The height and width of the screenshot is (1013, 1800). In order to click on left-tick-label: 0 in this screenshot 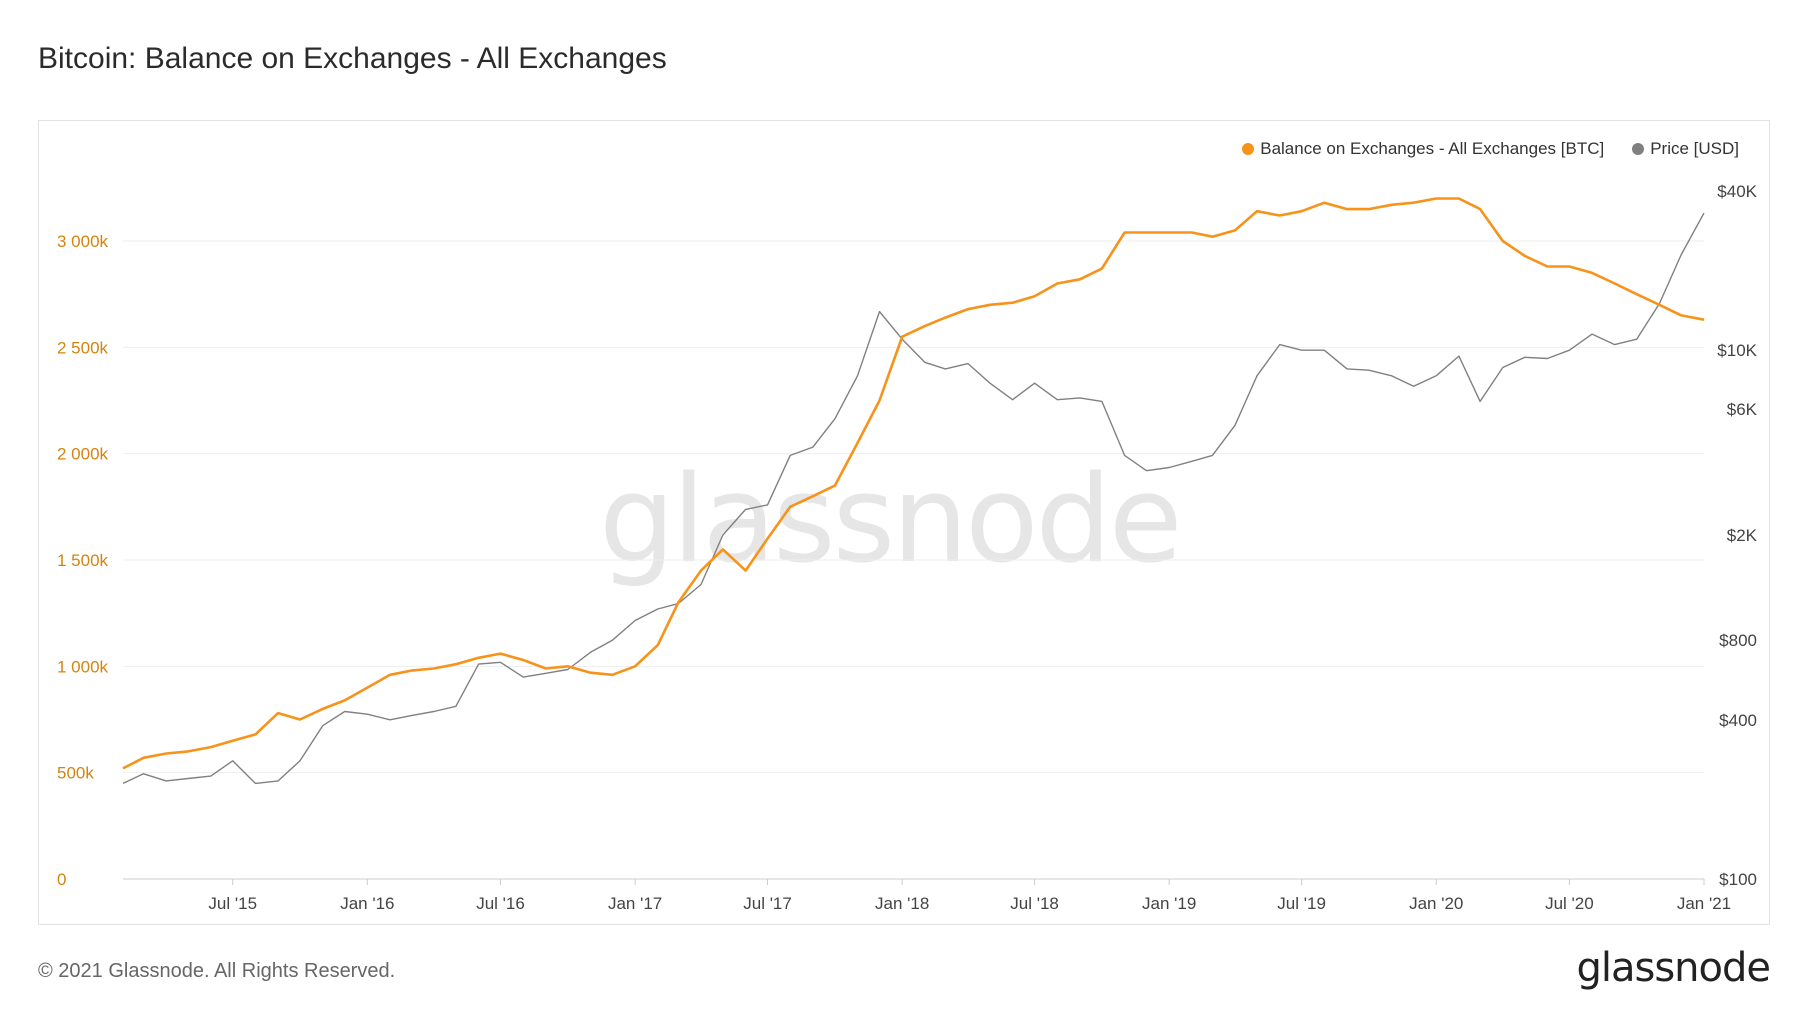, I will do `click(61, 879)`.